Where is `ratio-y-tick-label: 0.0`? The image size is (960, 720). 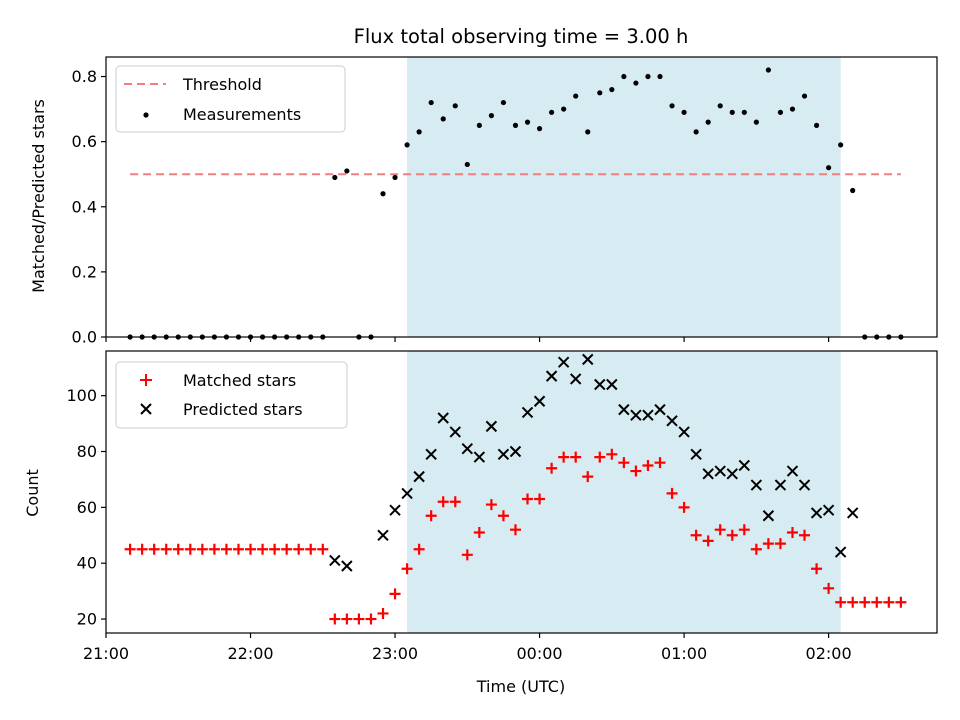
ratio-y-tick-label: 0.0 is located at coordinates (84, 337).